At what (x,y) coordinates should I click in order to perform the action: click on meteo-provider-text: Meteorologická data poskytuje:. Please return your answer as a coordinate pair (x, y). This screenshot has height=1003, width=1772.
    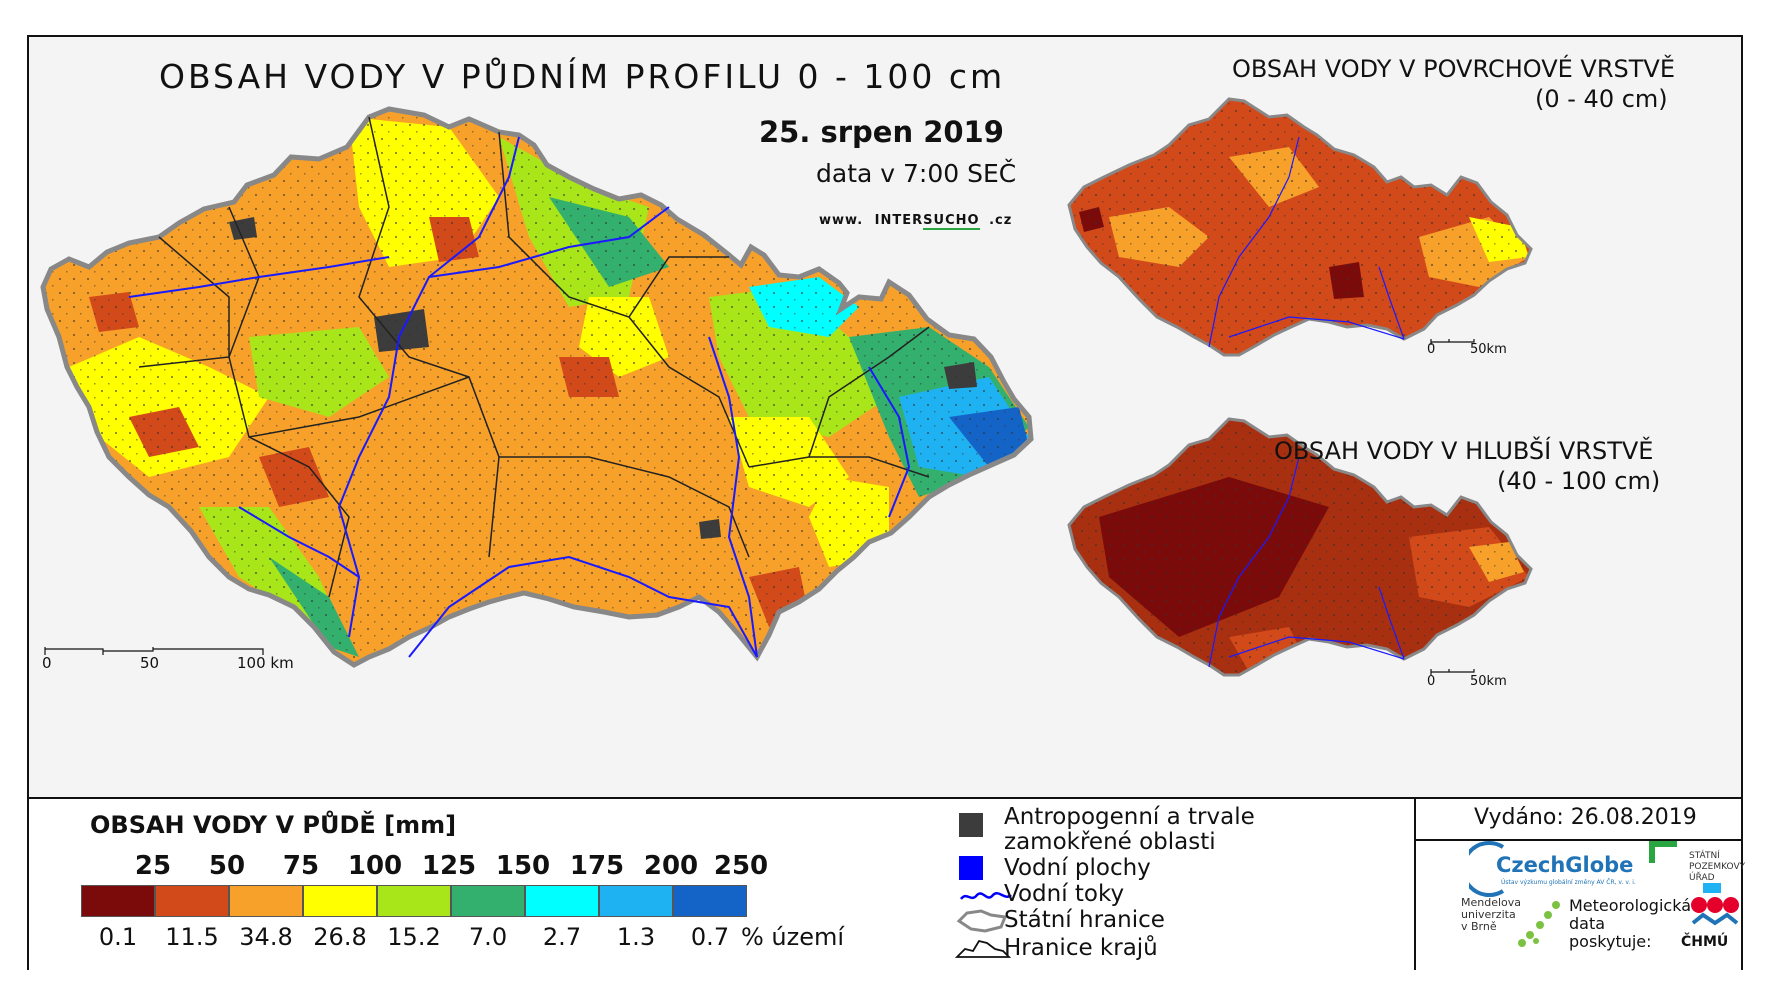
    Looking at the image, I should click on (1630, 924).